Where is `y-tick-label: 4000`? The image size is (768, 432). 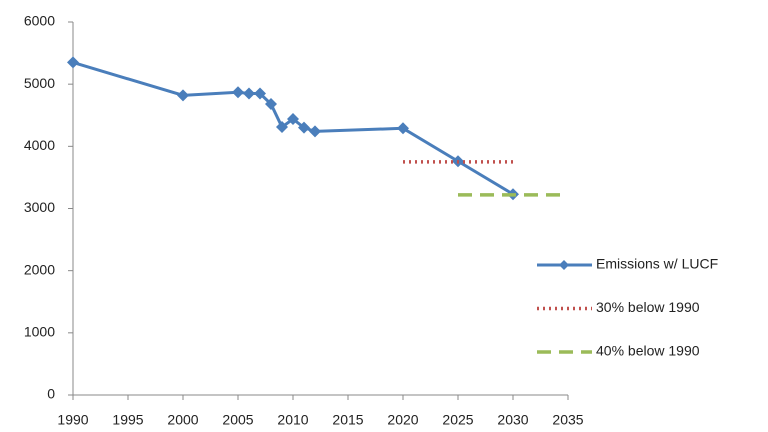
y-tick-label: 4000 is located at coordinates (39, 145).